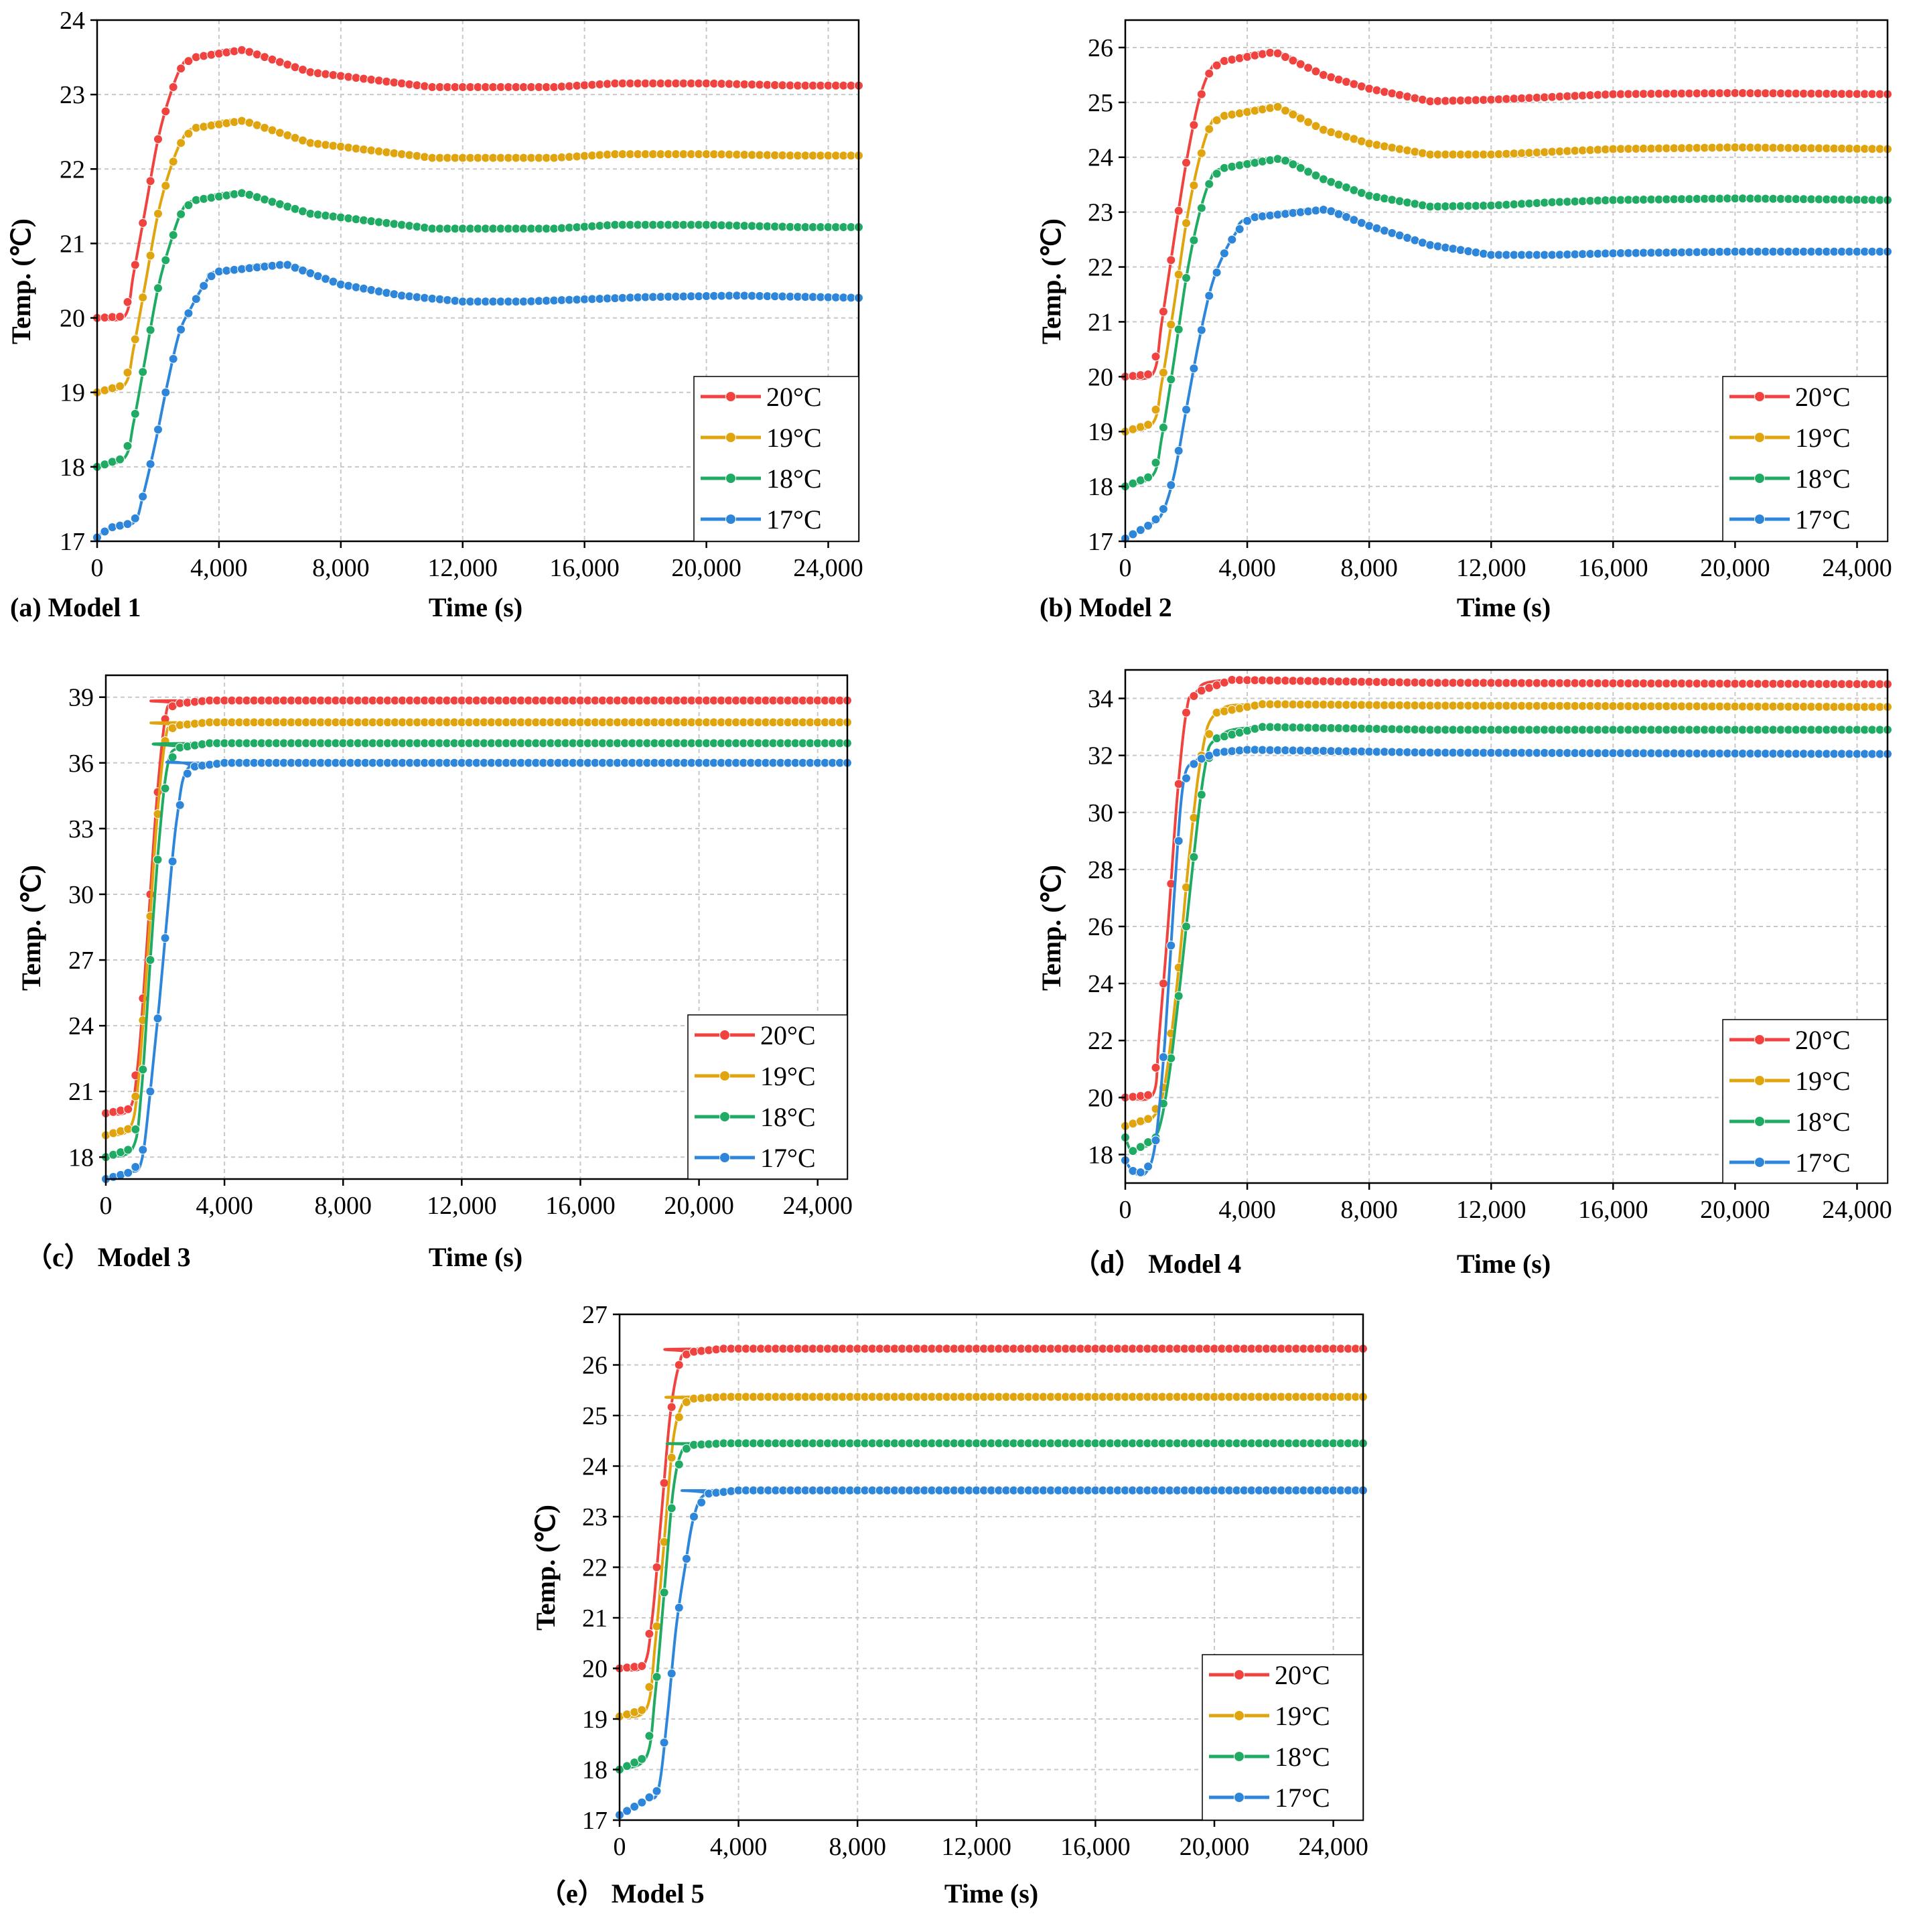 This screenshot has width=1917, height=1932. I want to click on legend-box, so click(1805, 1101).